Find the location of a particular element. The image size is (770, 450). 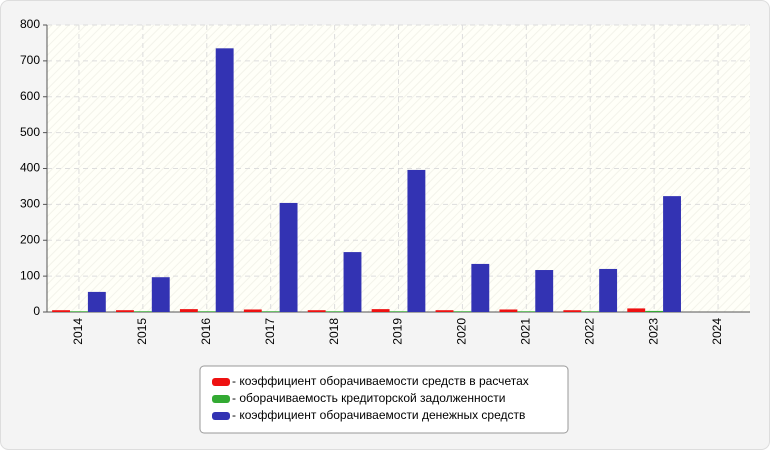

x-tick-label: 2022 is located at coordinates (589, 331).